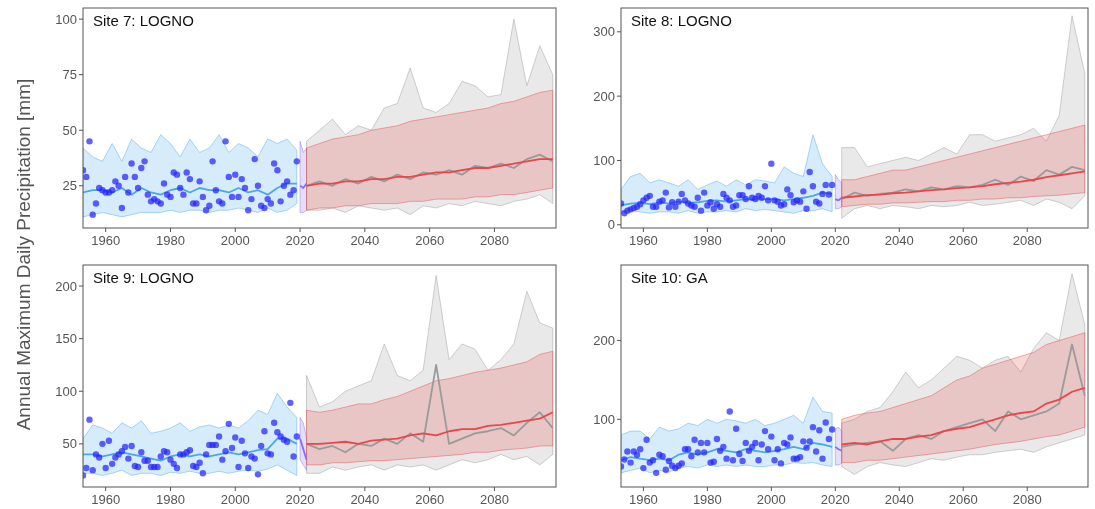 The width and height of the screenshot is (1095, 509). Describe the element at coordinates (604, 32) in the screenshot. I see `y-tick-label: 300` at that location.